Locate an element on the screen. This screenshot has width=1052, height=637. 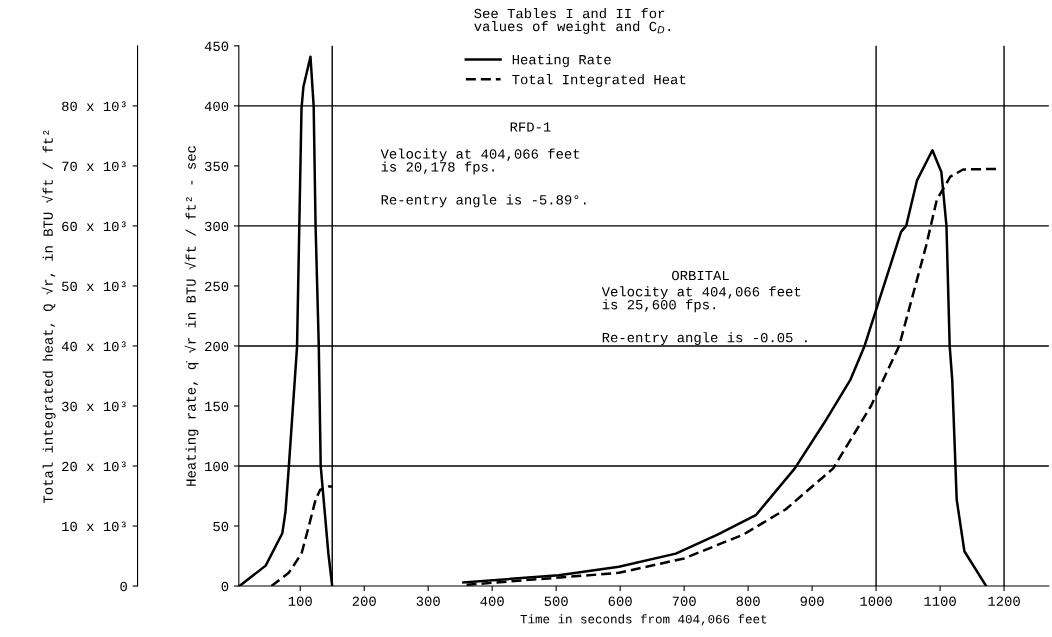
x-tick-label: 1100 is located at coordinates (940, 601).